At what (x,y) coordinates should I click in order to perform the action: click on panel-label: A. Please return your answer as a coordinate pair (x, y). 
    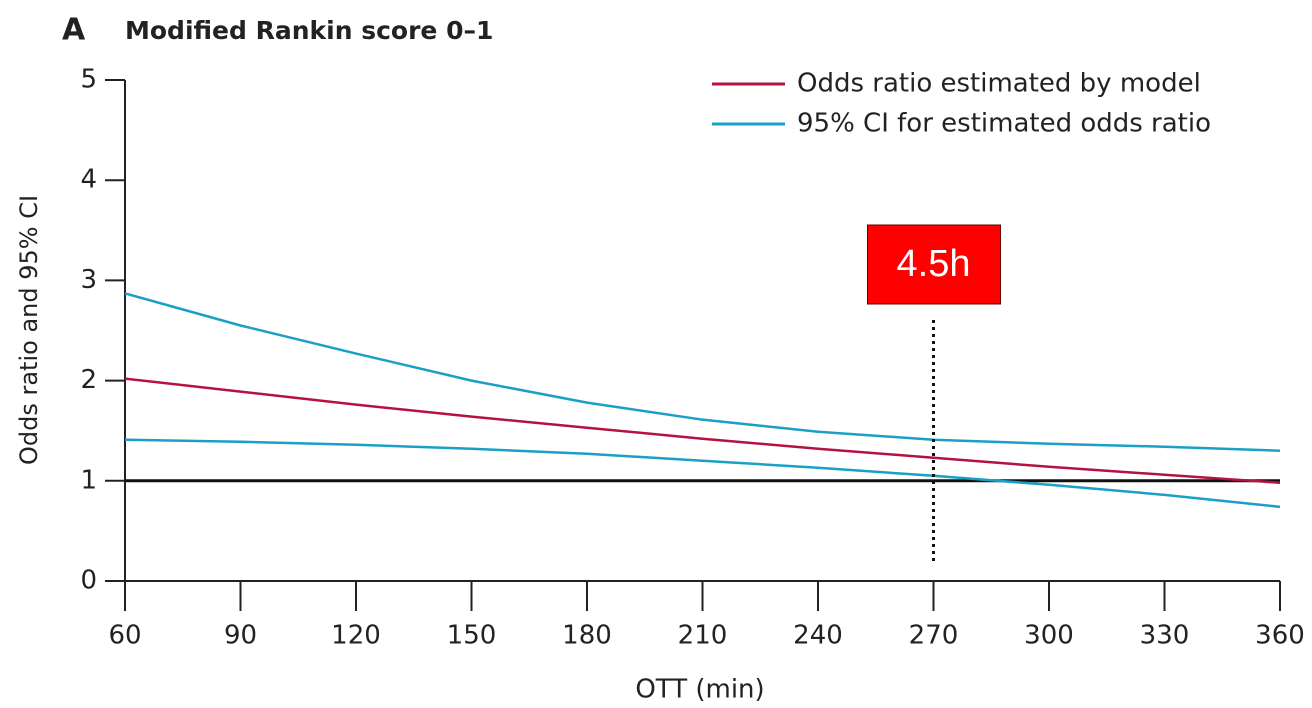
    Looking at the image, I should click on (74, 30).